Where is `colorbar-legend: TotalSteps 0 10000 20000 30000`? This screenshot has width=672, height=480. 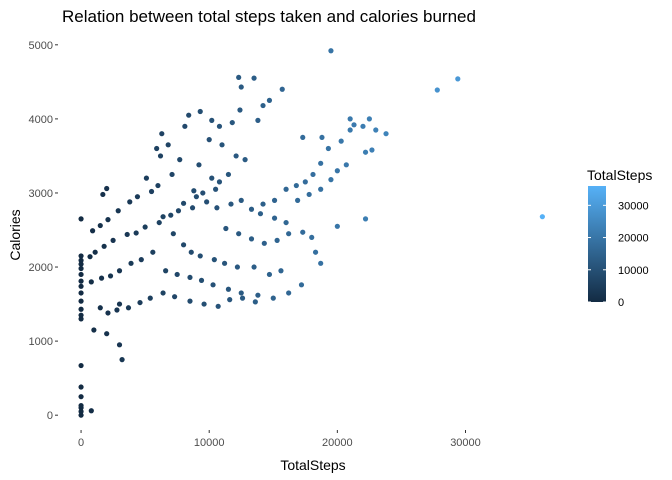
colorbar-legend: TotalSteps 0 10000 20000 30000 is located at coordinates (619, 238).